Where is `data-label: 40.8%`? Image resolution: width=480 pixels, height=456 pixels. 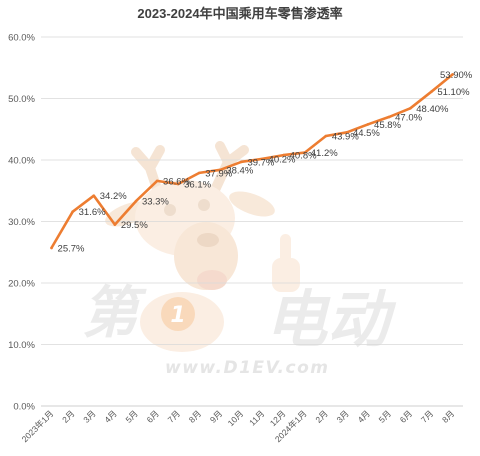 data-label: 40.8% is located at coordinates (303, 156).